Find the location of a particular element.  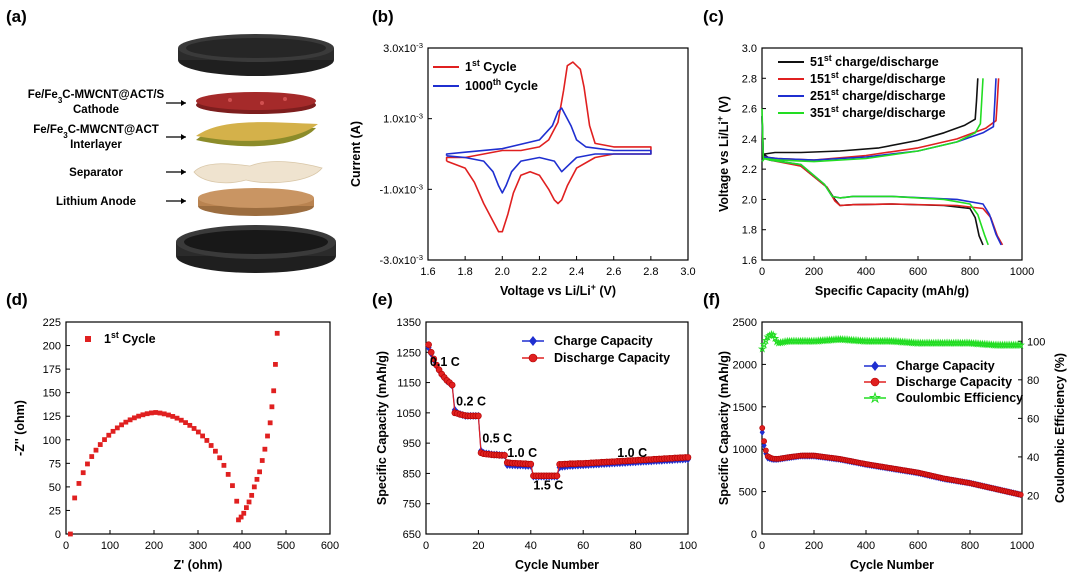

x-tick-label: 40 is located at coordinates (531, 546).